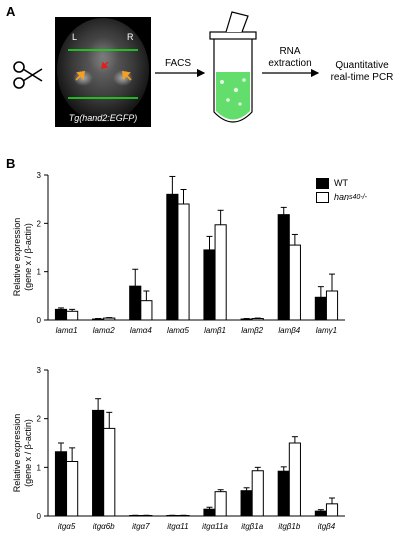 The width and height of the screenshot is (408, 550). I want to click on rna-label-line2: extraction, so click(289, 63).